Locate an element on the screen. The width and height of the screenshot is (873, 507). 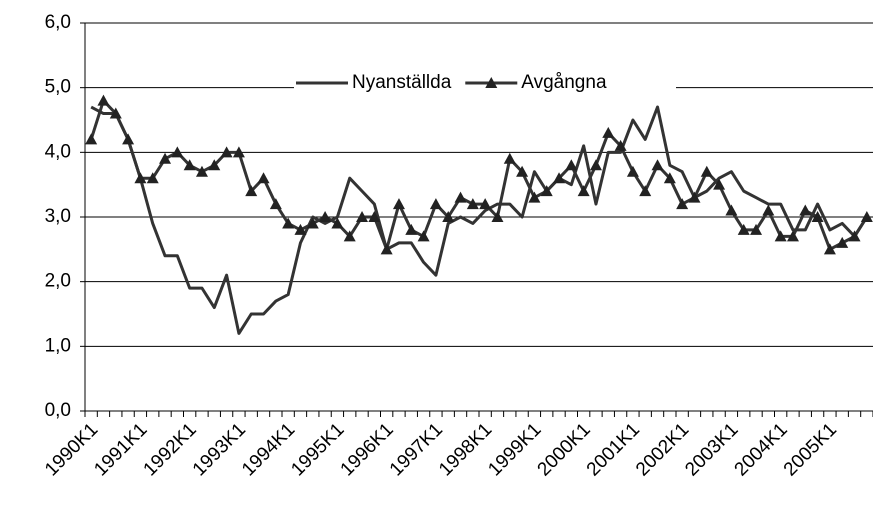
x-tick-label: 1991K1 is located at coordinates (120, 449).